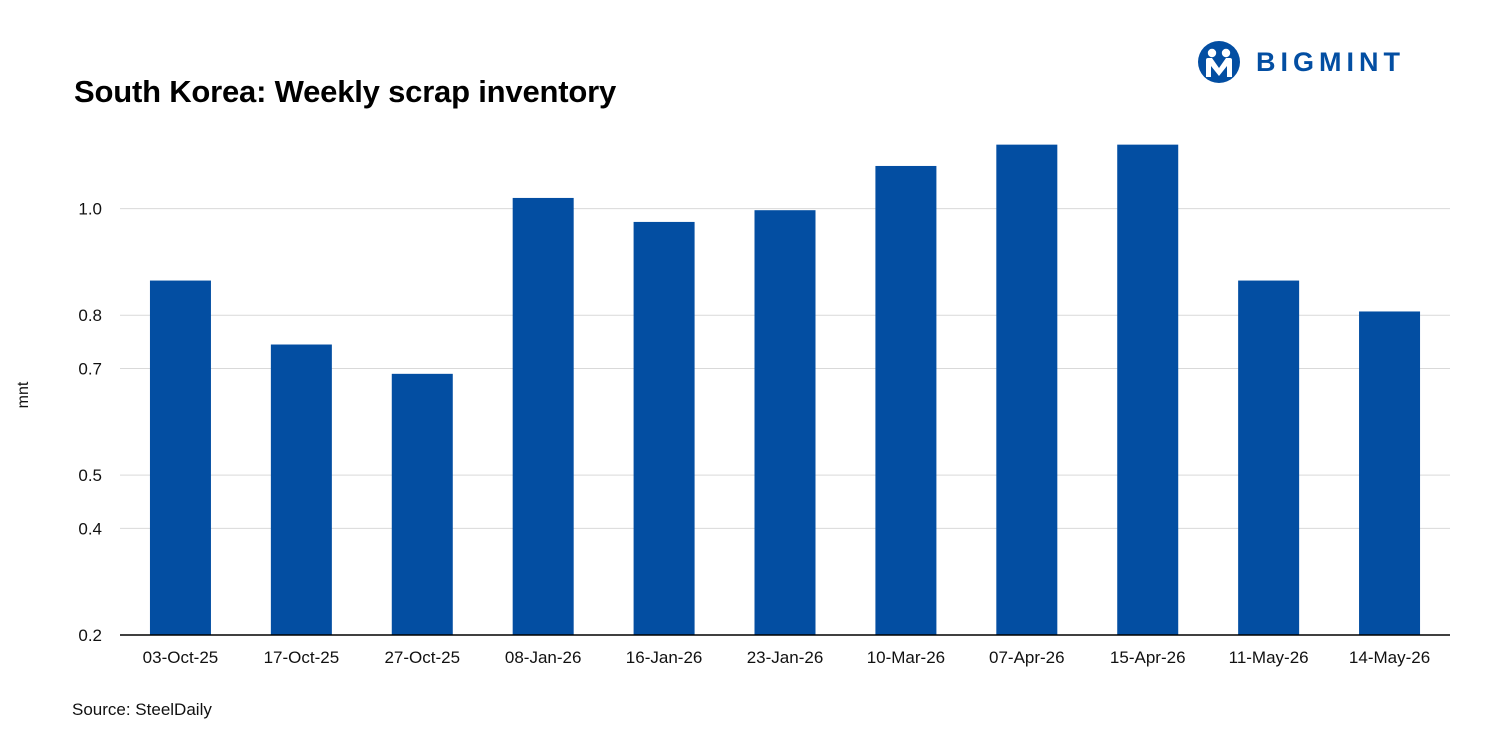 This screenshot has width=1500, height=750. I want to click on x-tick-label: 14-May-26, so click(1389, 657).